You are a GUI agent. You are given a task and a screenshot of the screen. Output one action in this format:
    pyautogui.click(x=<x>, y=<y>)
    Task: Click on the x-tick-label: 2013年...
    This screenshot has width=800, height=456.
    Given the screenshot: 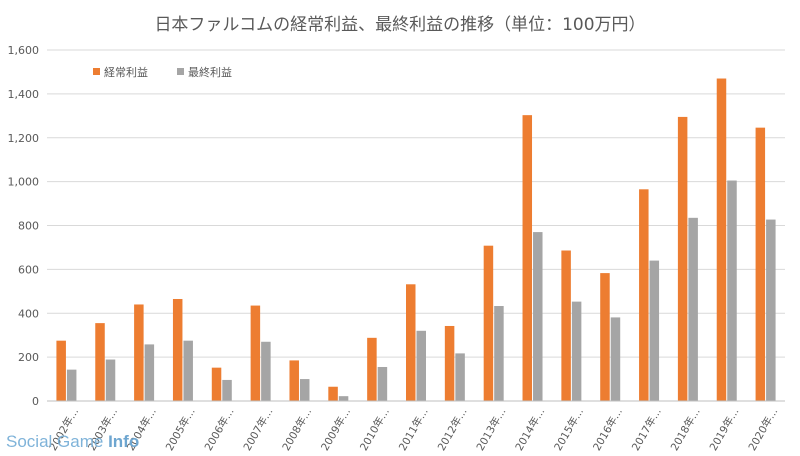 What is the action you would take?
    pyautogui.click(x=491, y=429)
    